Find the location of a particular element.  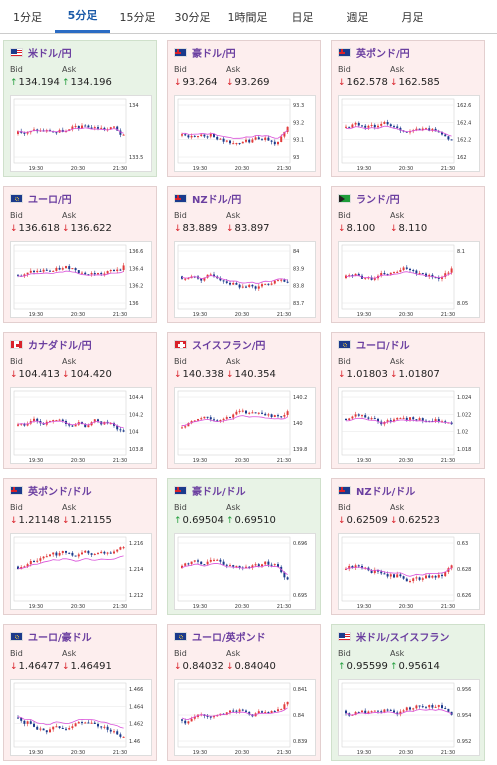

tab-2: 15分足 is located at coordinates (137, 17).